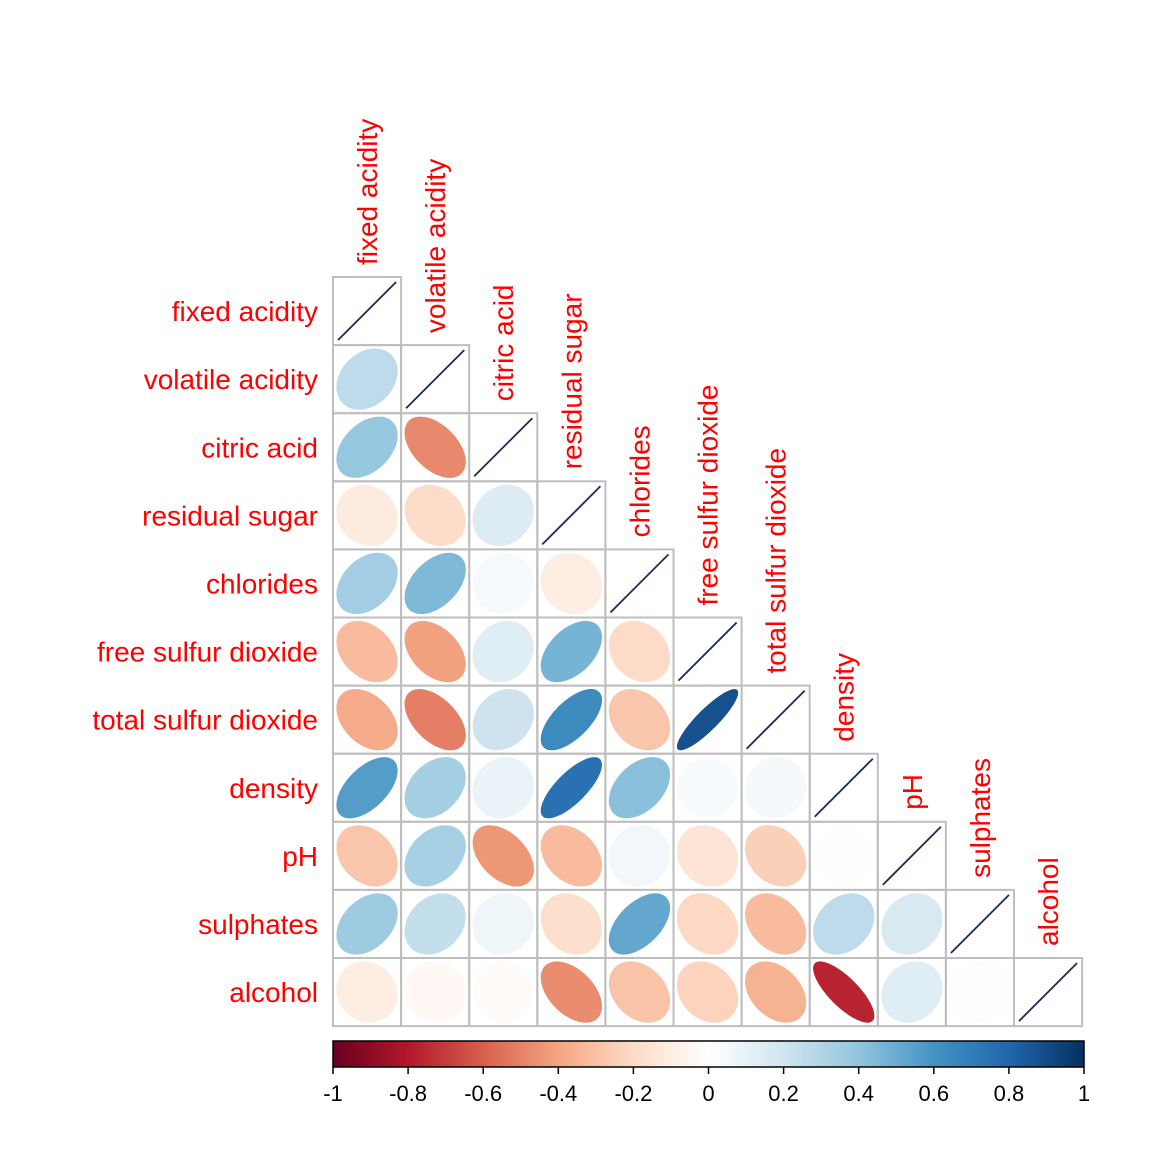 This screenshot has height=1152, width=1152. Describe the element at coordinates (258, 924) in the screenshot. I see `row-label: sulphates` at that location.